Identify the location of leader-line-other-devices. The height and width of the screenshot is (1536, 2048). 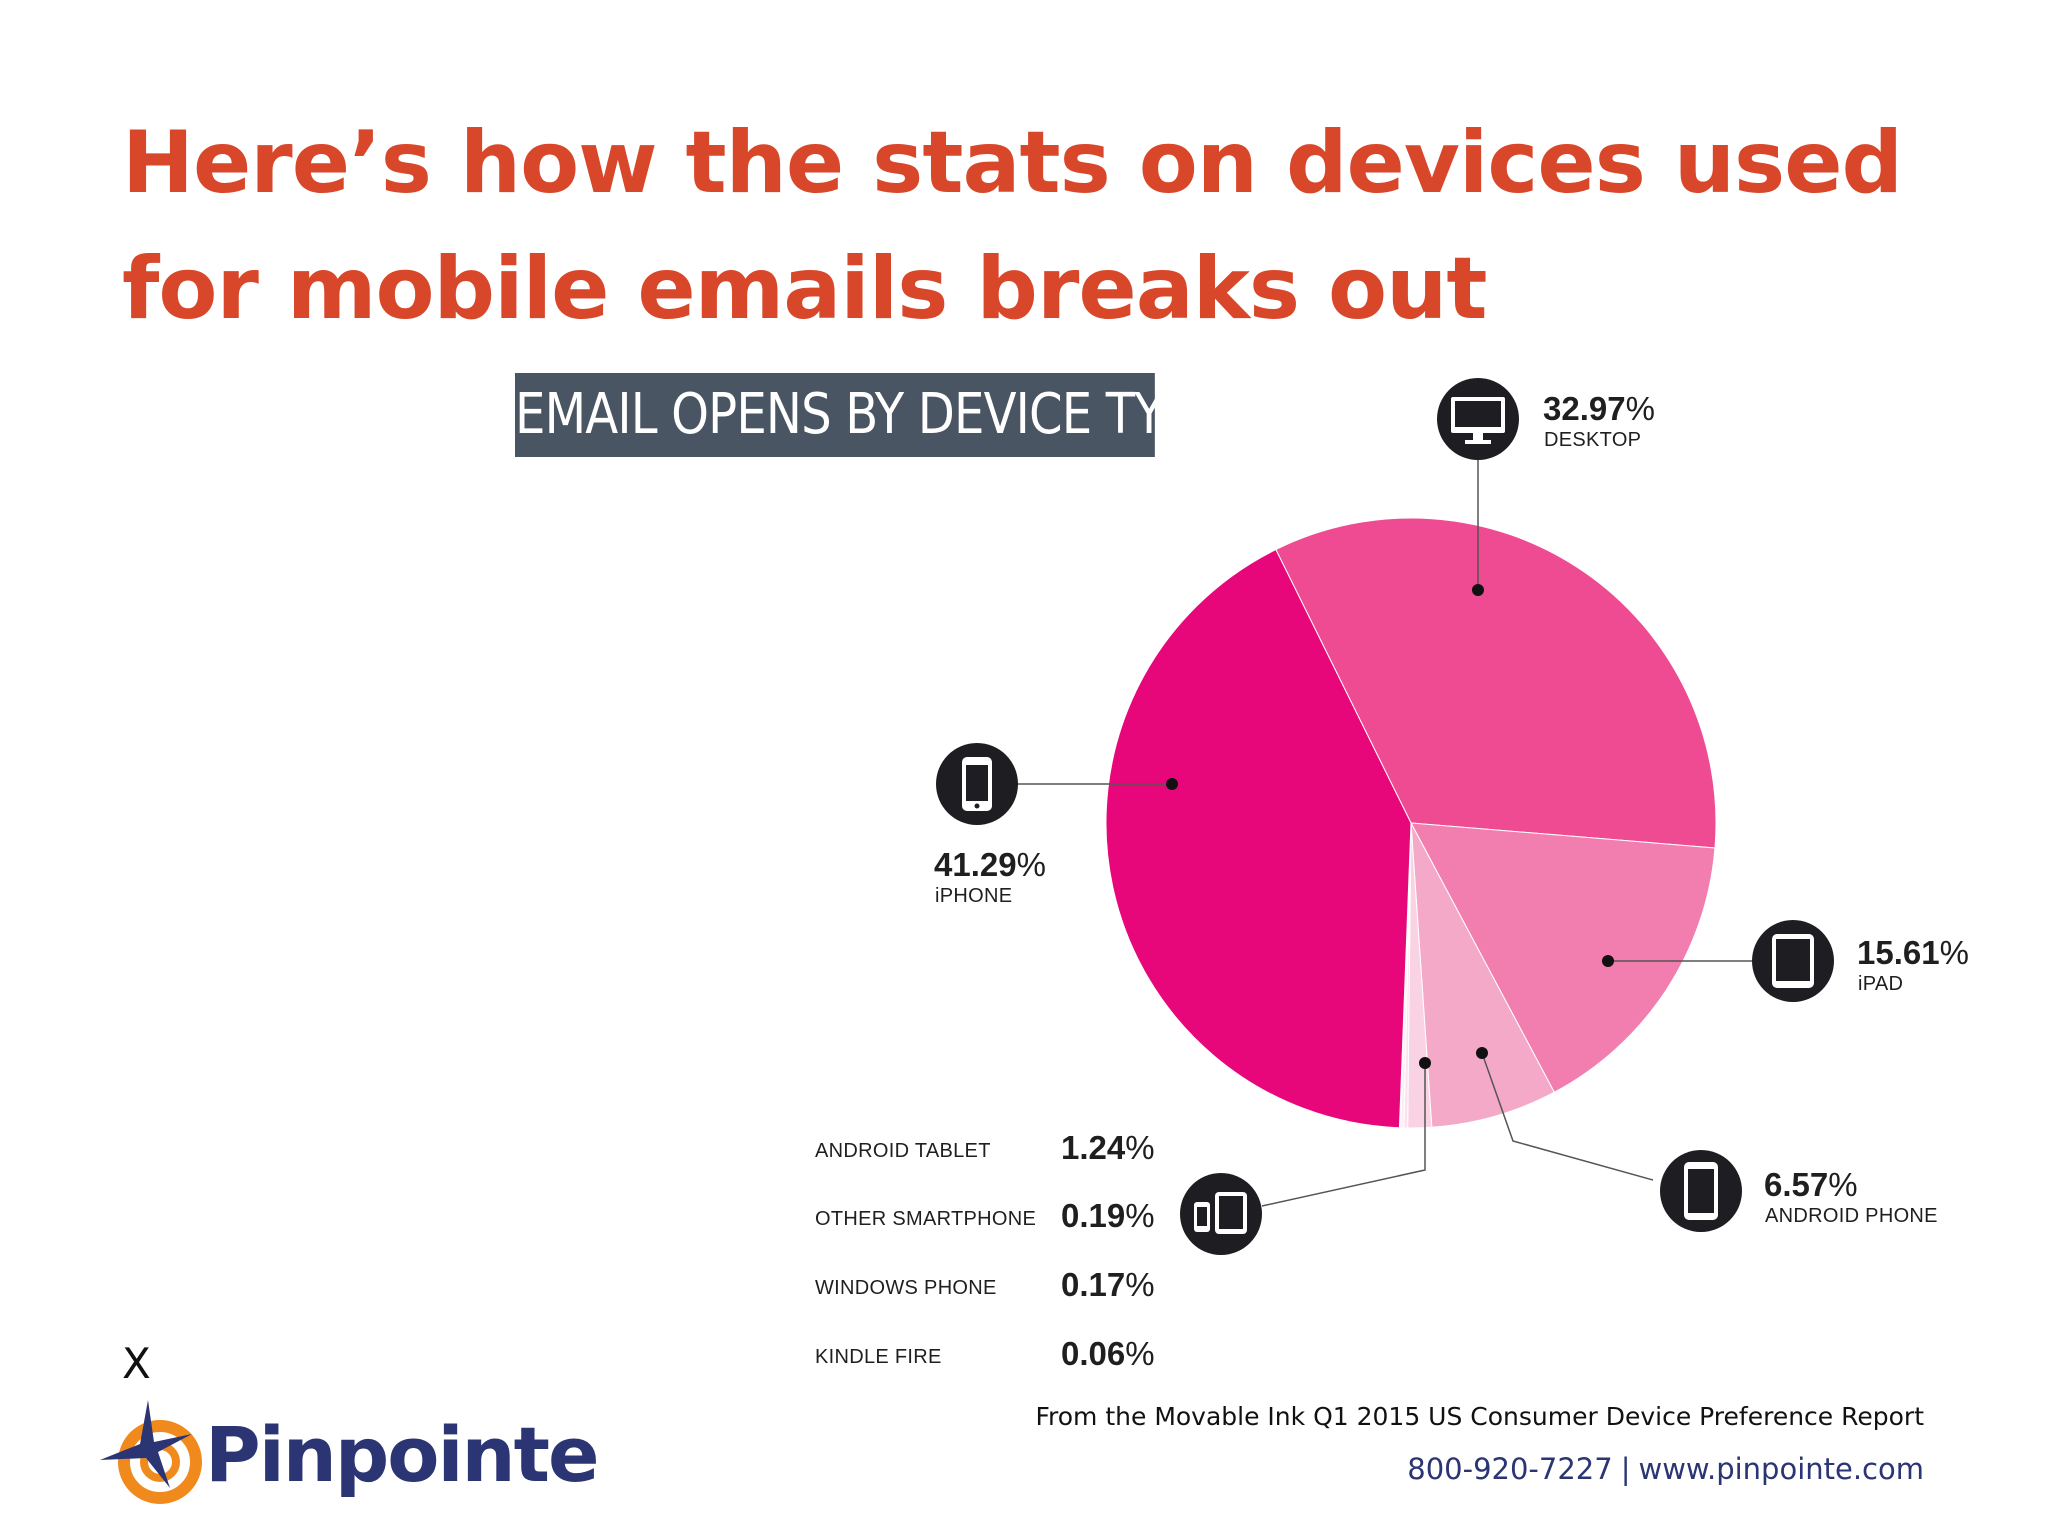
(1343, 1135).